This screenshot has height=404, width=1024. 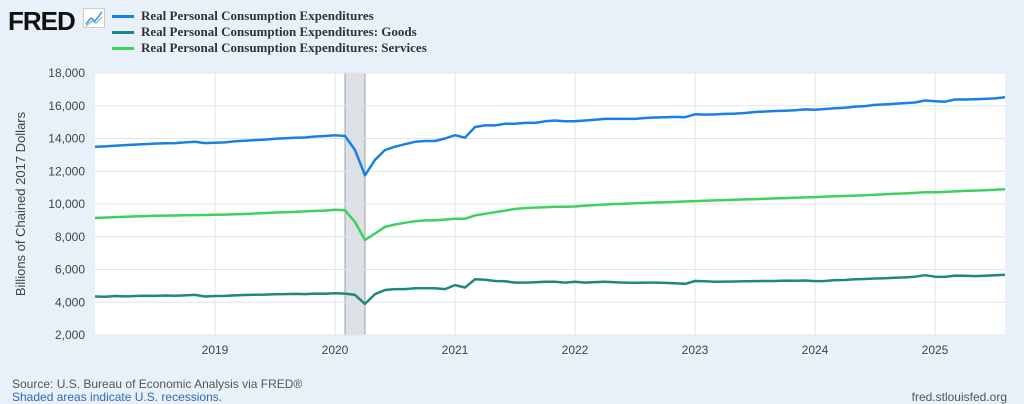 I want to click on y-tick-label: 6,000, so click(x=70, y=270).